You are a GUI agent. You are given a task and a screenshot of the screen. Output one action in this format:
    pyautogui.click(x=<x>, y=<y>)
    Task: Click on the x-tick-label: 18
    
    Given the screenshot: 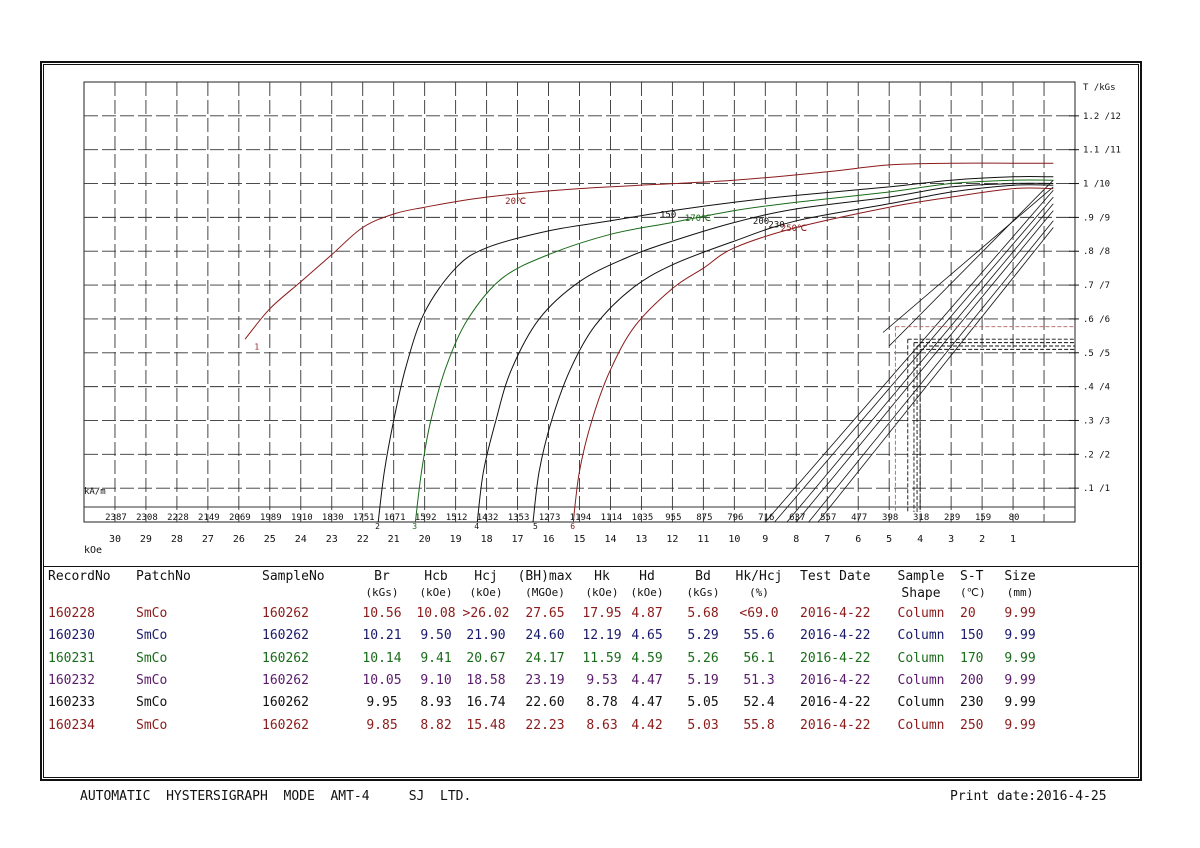 What is the action you would take?
    pyautogui.click(x=487, y=539)
    